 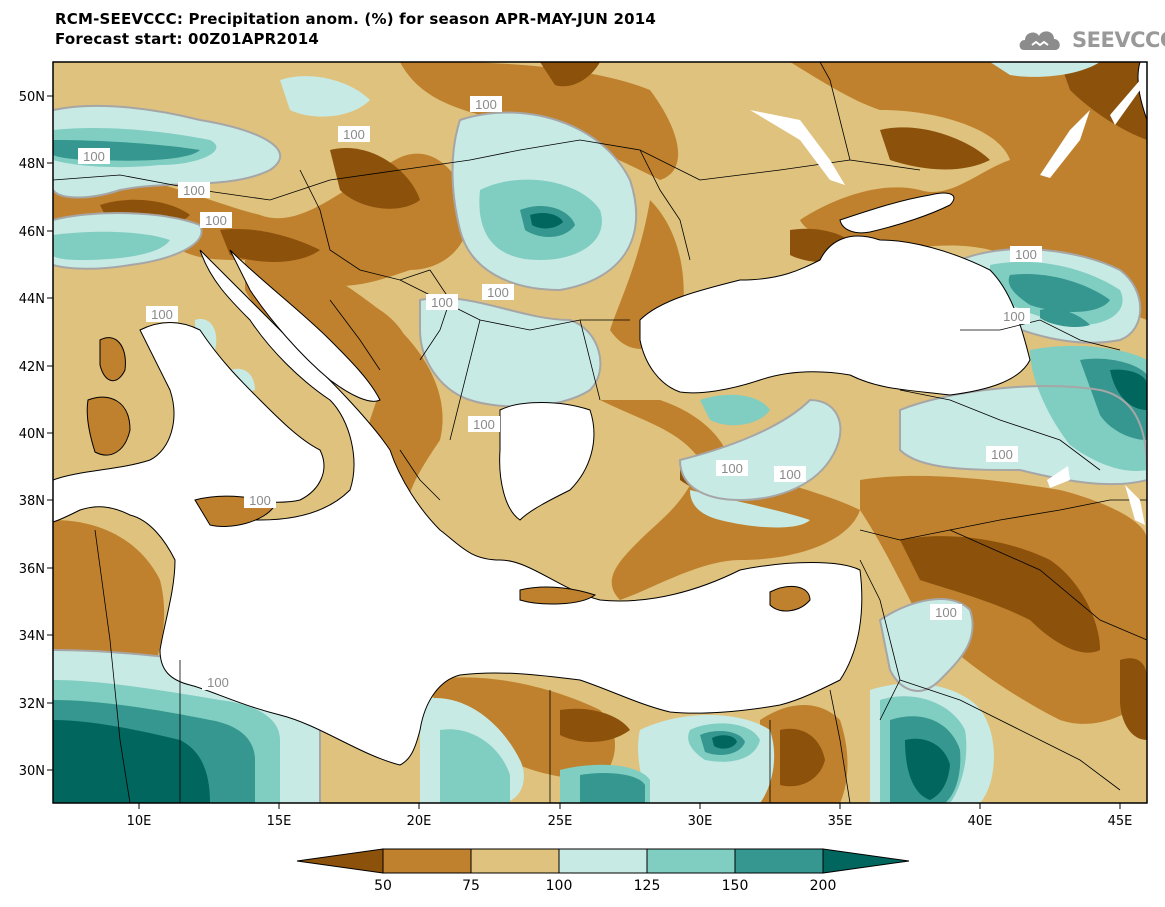 What do you see at coordinates (32, 434) in the screenshot?
I see `lat-tick-label: 40N` at bounding box center [32, 434].